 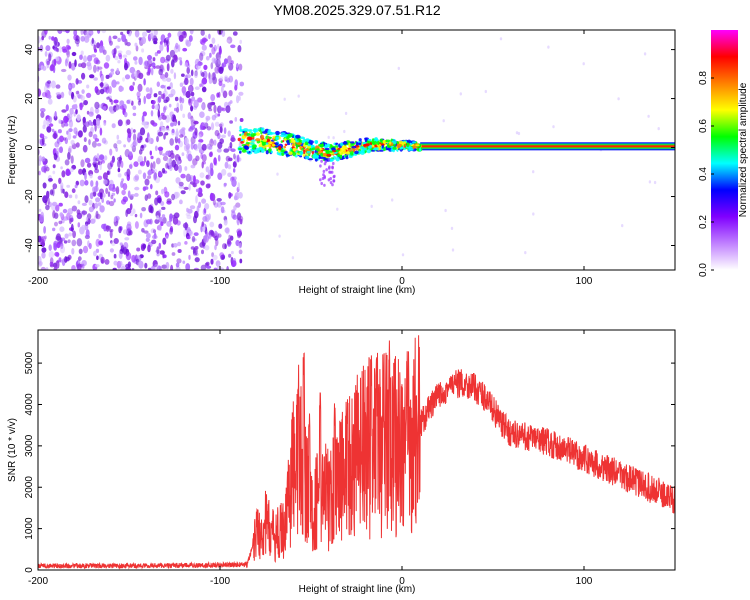 What do you see at coordinates (38, 581) in the screenshot?
I see `snr-x-tick-label: -200` at bounding box center [38, 581].